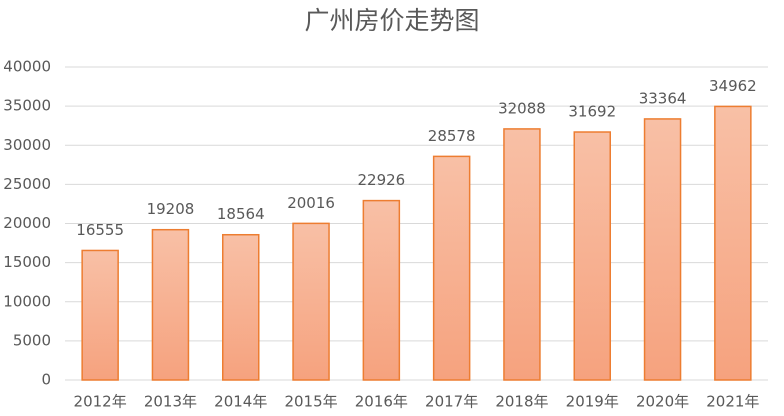 The height and width of the screenshot is (416, 784). What do you see at coordinates (171, 209) in the screenshot?
I see `data-label: 19208` at bounding box center [171, 209].